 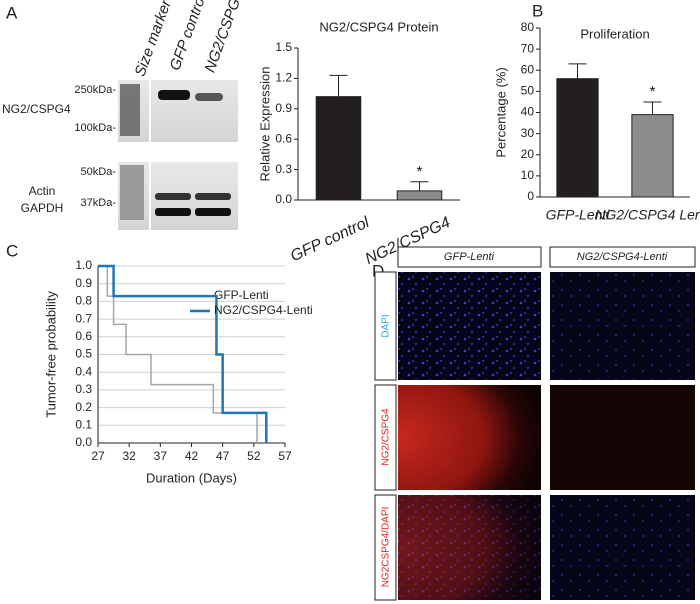 I want to click on y-tick-label: 80, so click(x=528, y=27).